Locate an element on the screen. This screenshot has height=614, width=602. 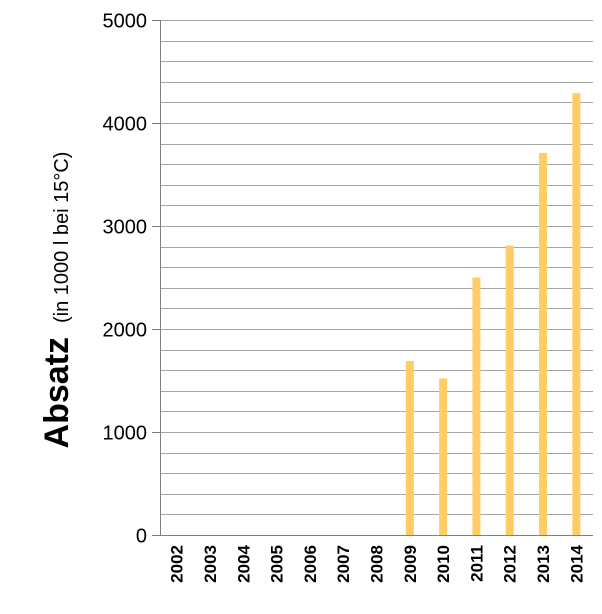
x-tick-label: 2004 is located at coordinates (243, 563).